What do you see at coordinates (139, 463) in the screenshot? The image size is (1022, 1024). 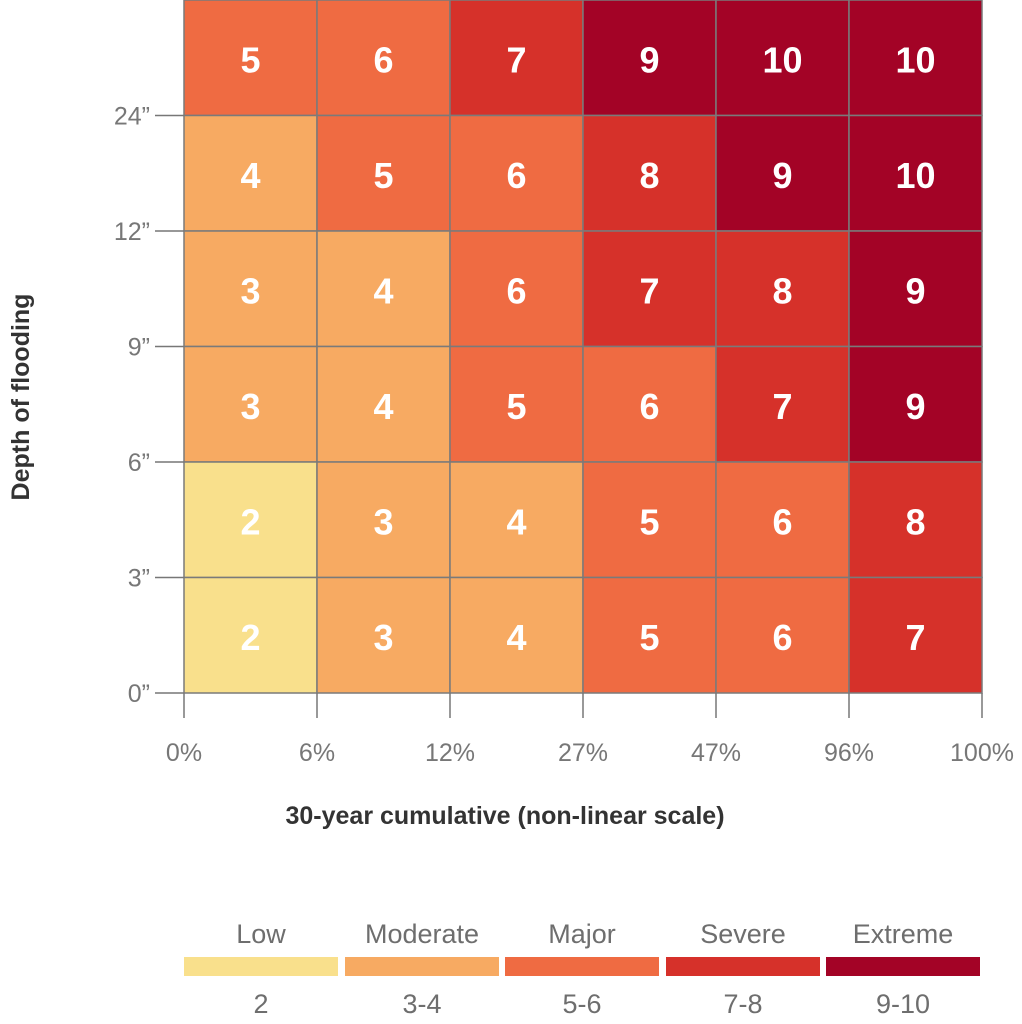 I see `y-tick-label: 6”` at bounding box center [139, 463].